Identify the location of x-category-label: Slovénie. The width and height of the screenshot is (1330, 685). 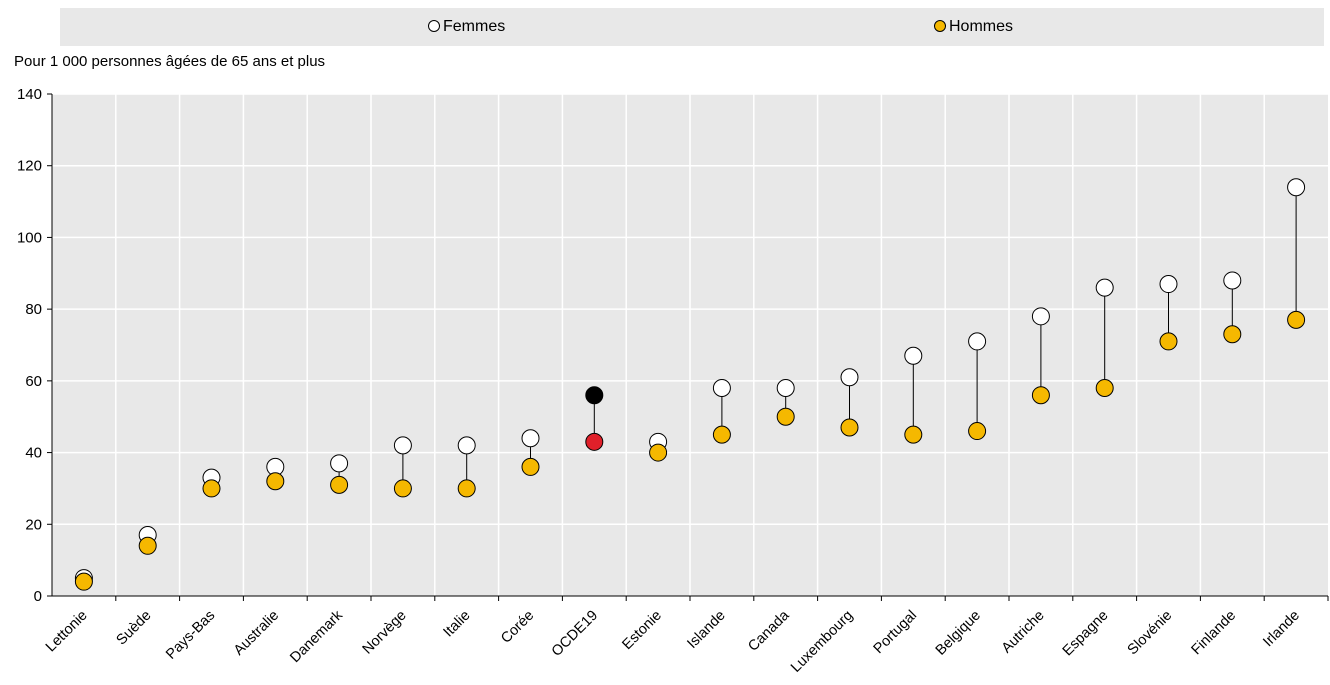
(1150, 633).